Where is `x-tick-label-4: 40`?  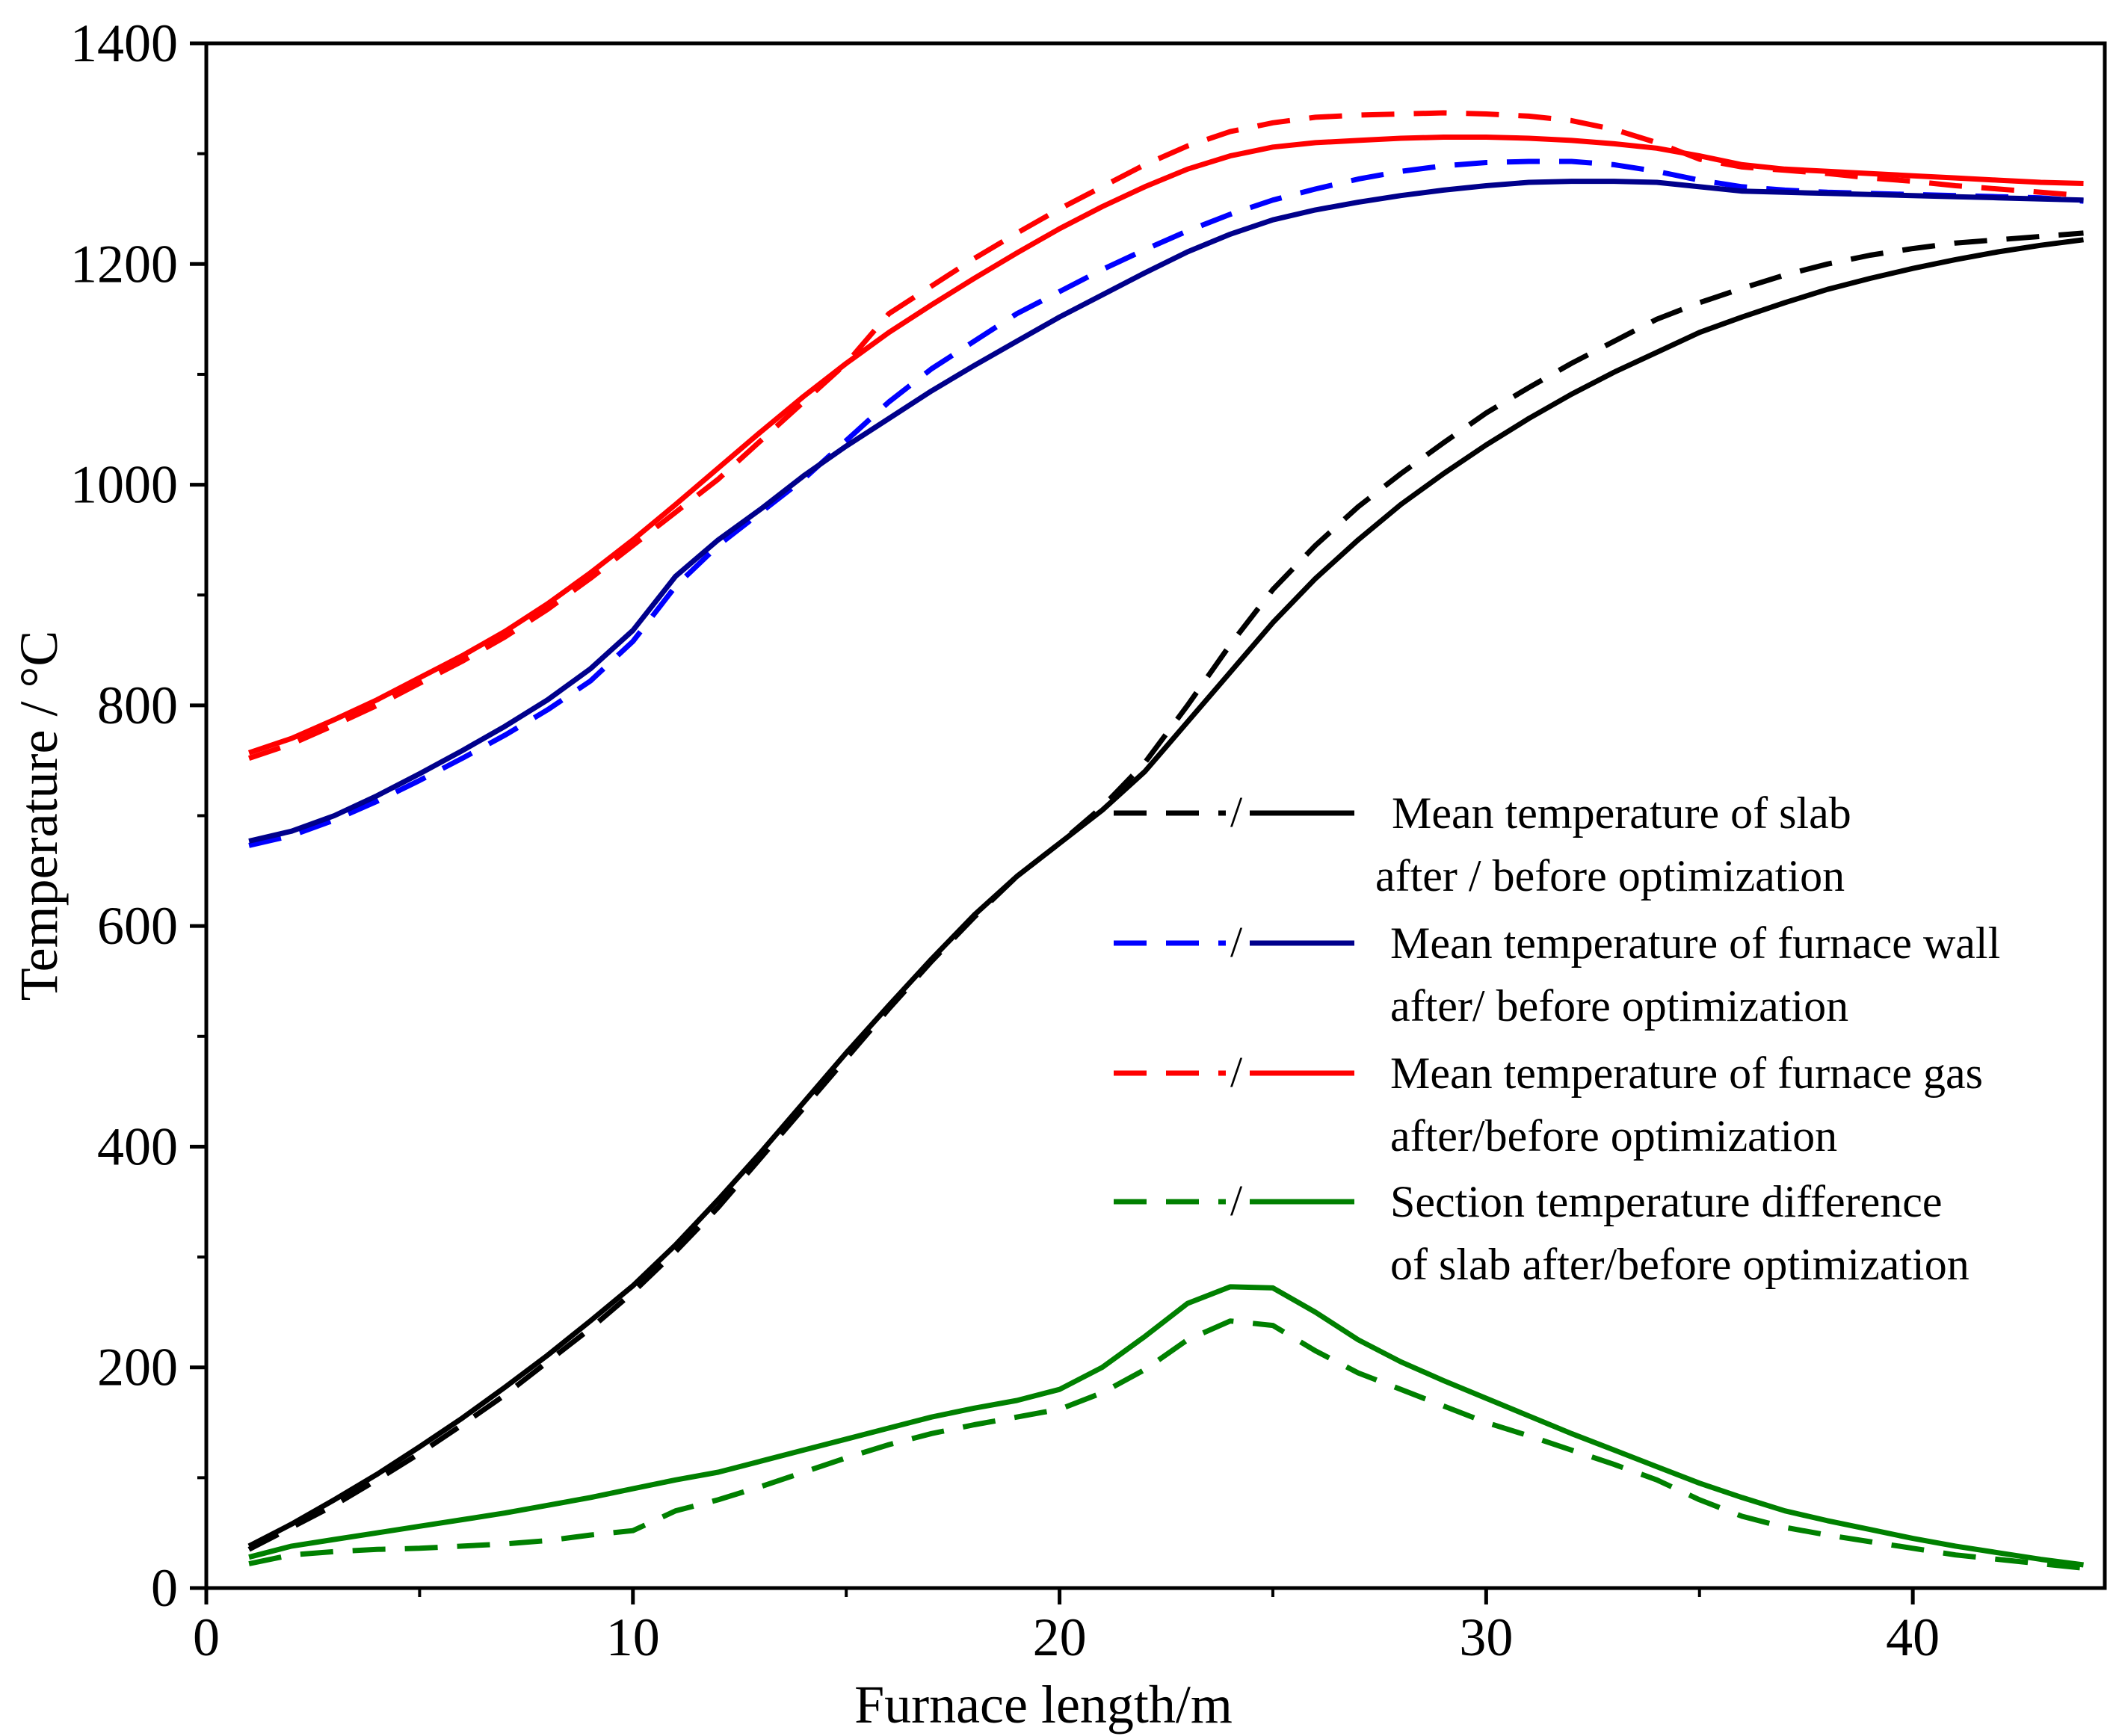
x-tick-label-4: 40 is located at coordinates (1913, 1637).